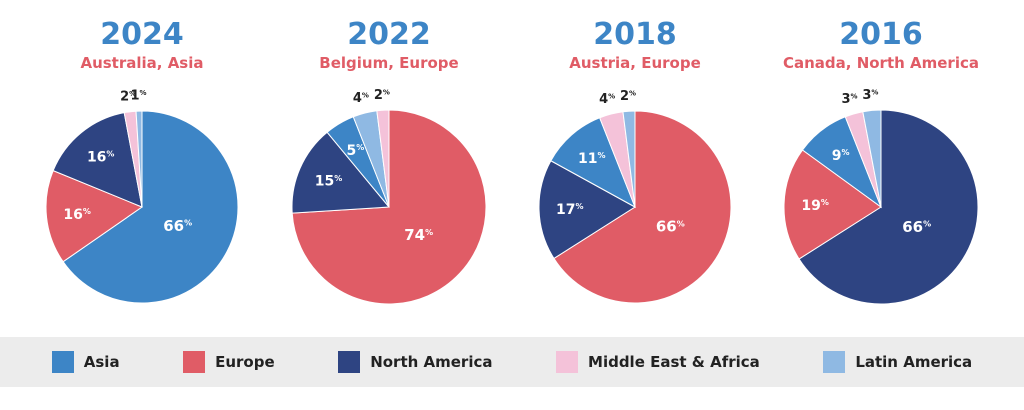 The image size is (1024, 410). What do you see at coordinates (349, 362) in the screenshot?
I see `legend-swatch-north-america` at bounding box center [349, 362].